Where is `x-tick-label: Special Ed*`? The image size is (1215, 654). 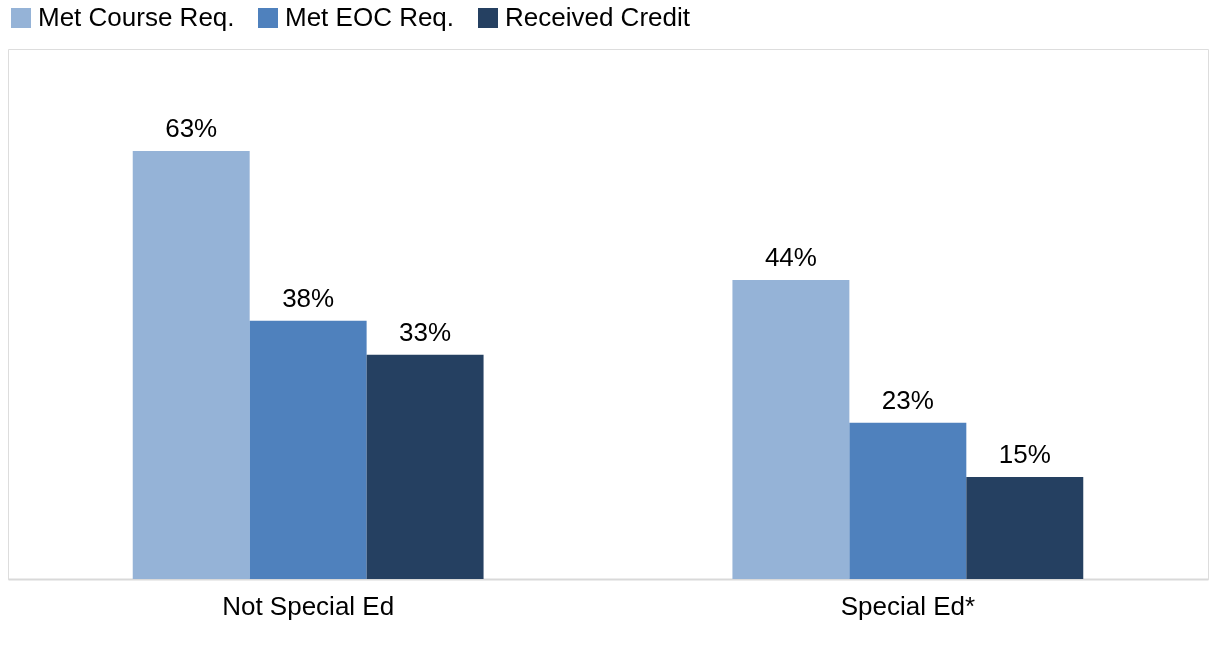
x-tick-label: Special Ed* is located at coordinates (908, 605).